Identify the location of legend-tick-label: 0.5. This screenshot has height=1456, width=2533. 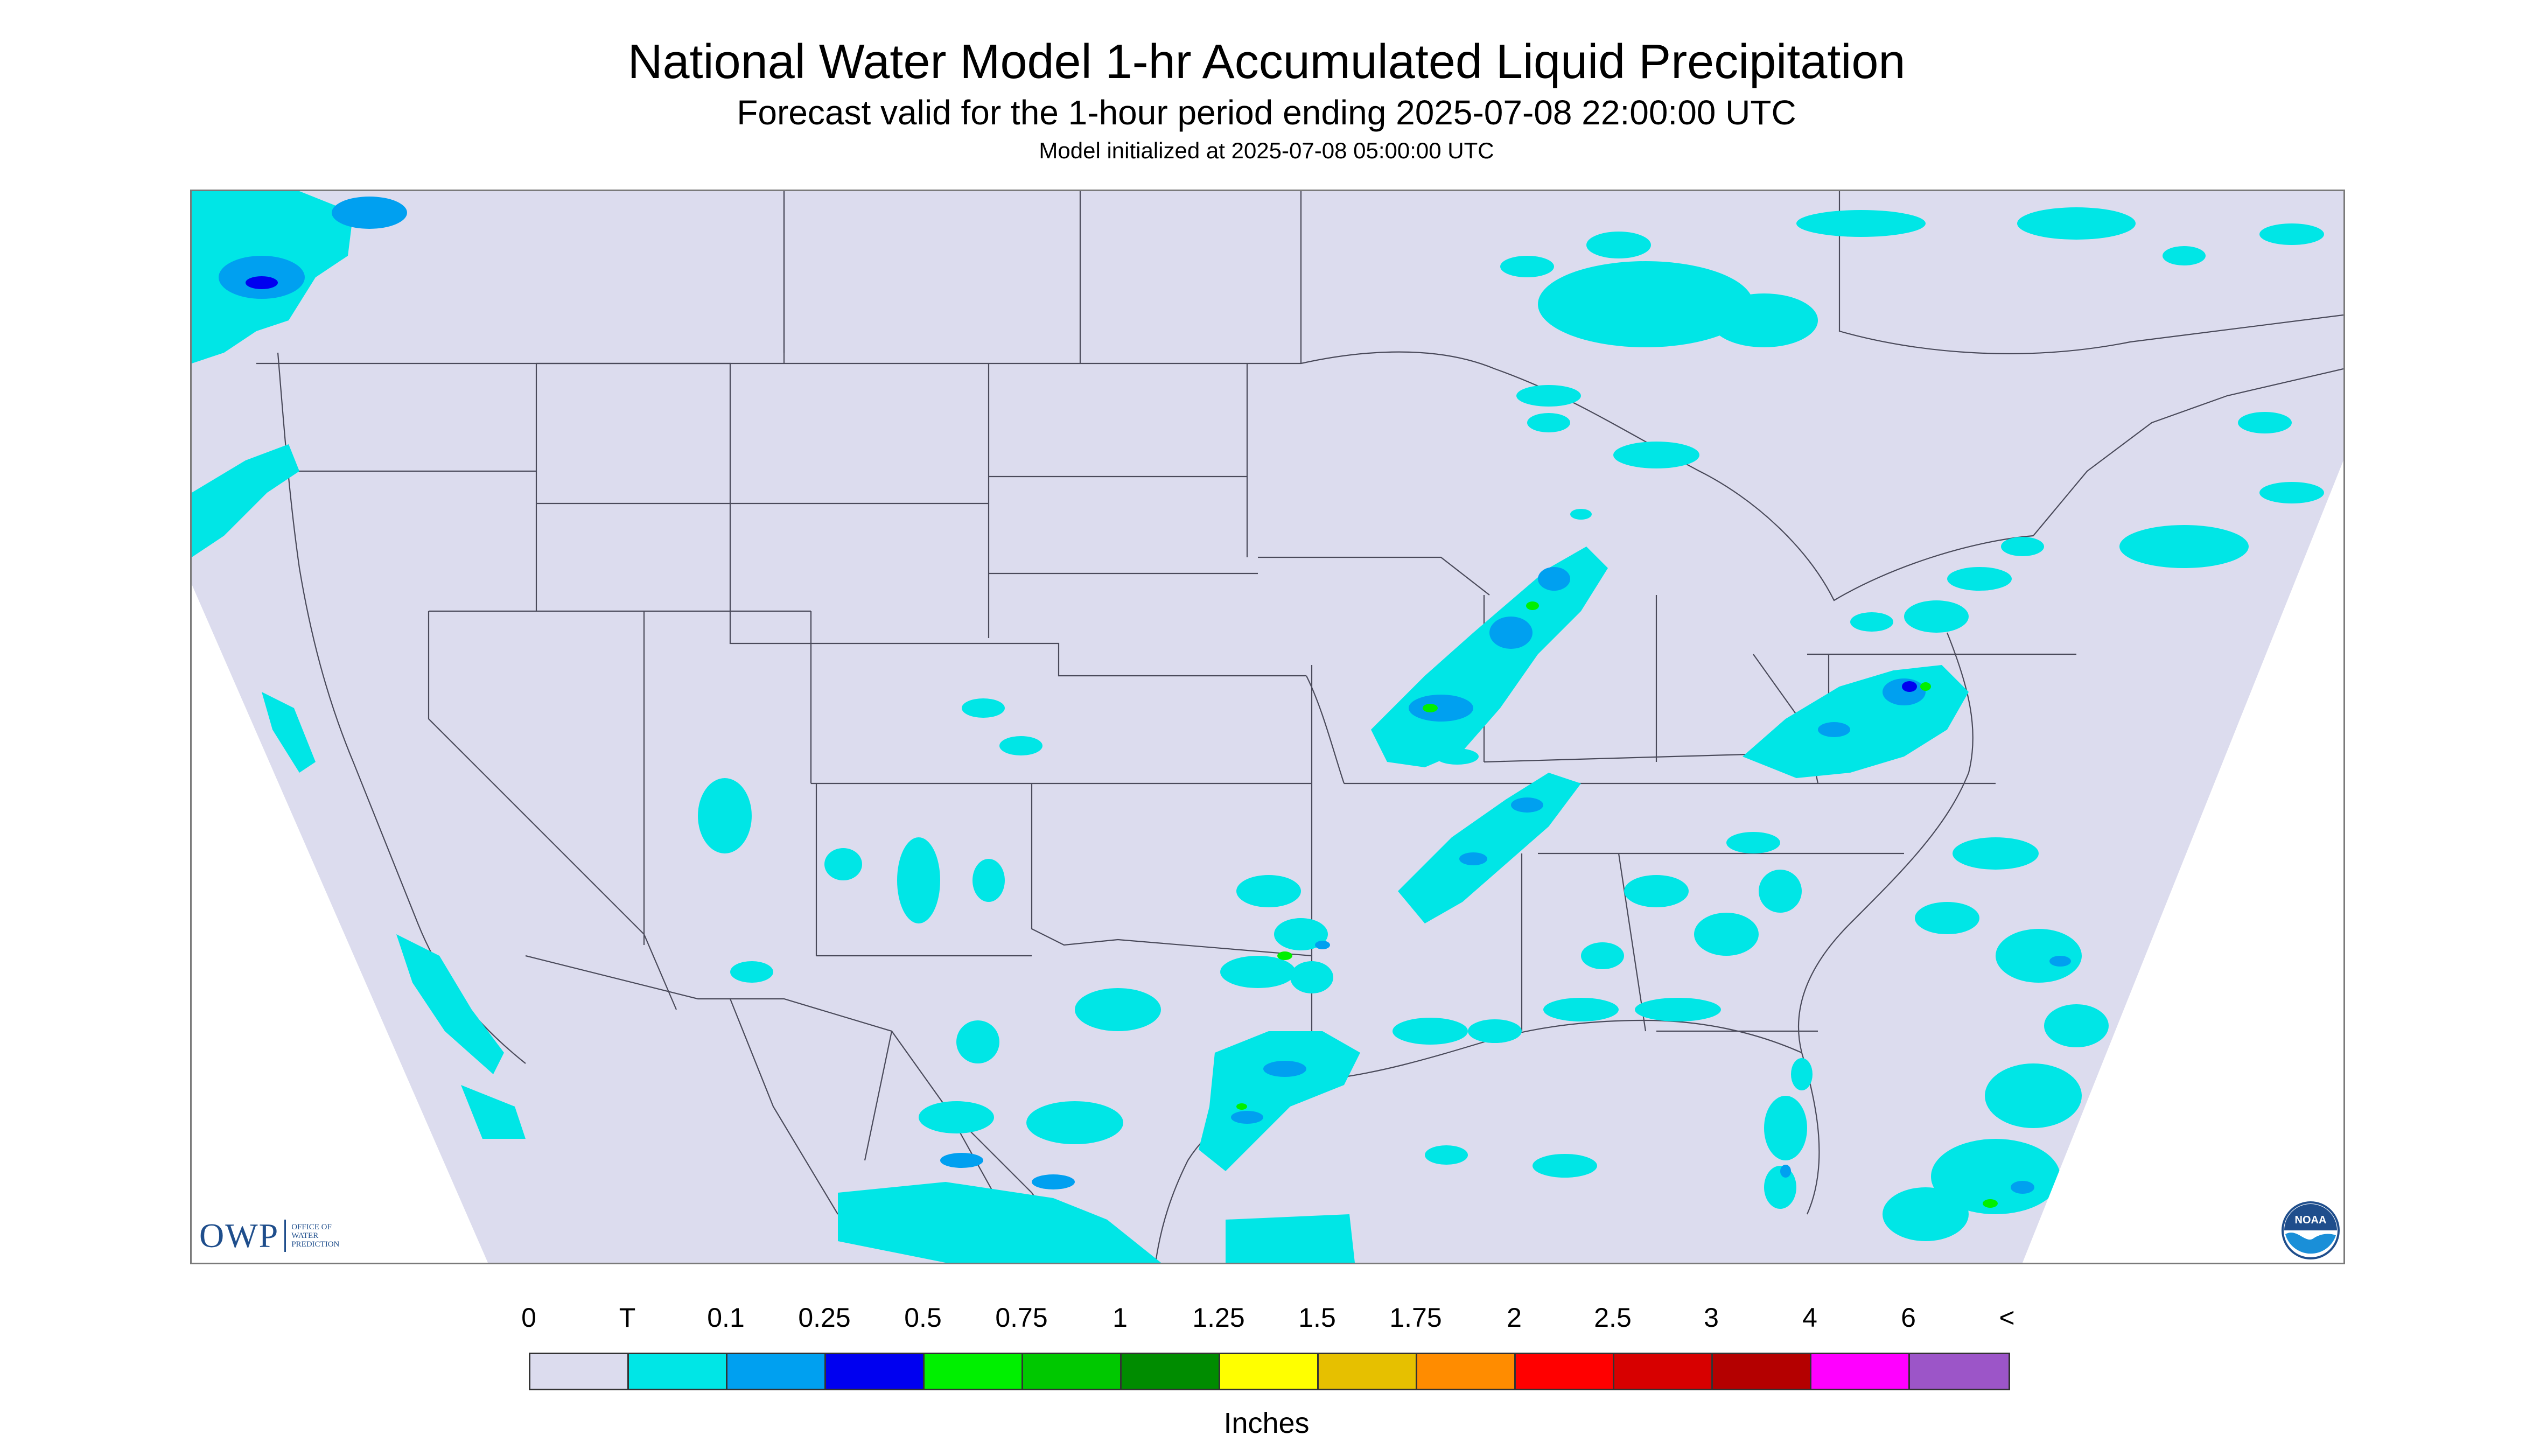
(923, 1318).